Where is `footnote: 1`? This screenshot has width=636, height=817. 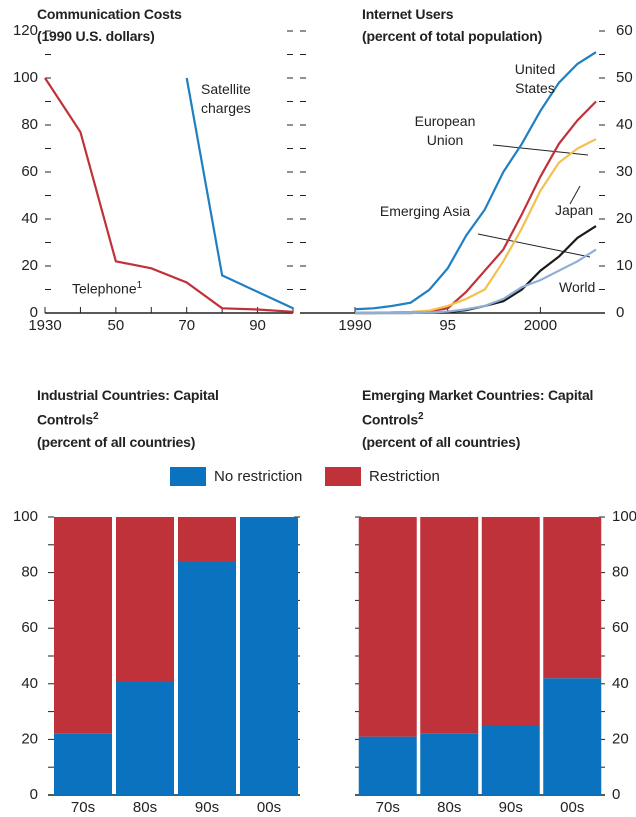
footnote: 1 is located at coordinates (139, 285).